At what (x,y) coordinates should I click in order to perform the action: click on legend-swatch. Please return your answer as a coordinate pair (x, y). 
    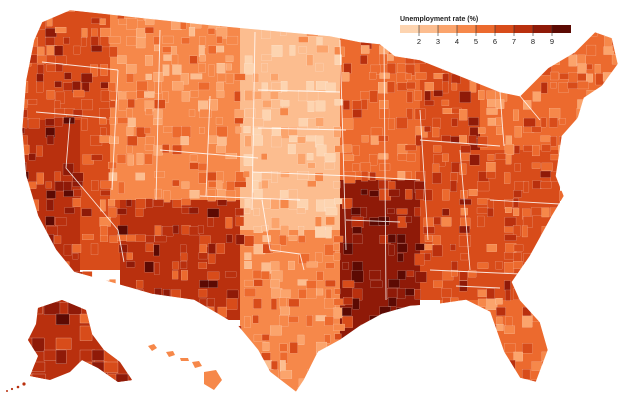
    Looking at the image, I should click on (504, 29).